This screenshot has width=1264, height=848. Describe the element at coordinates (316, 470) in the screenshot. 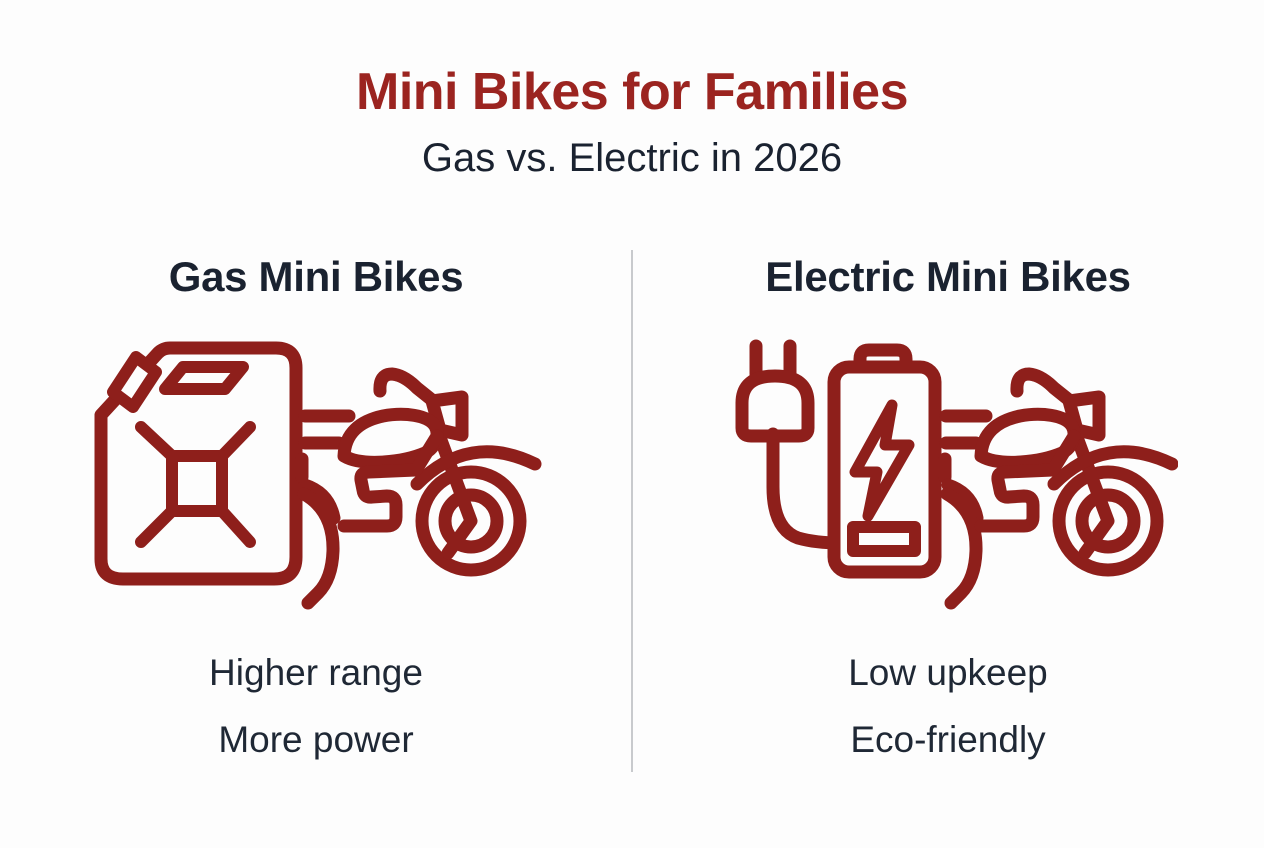

I see `gas-can-motorcycle-icon` at that location.